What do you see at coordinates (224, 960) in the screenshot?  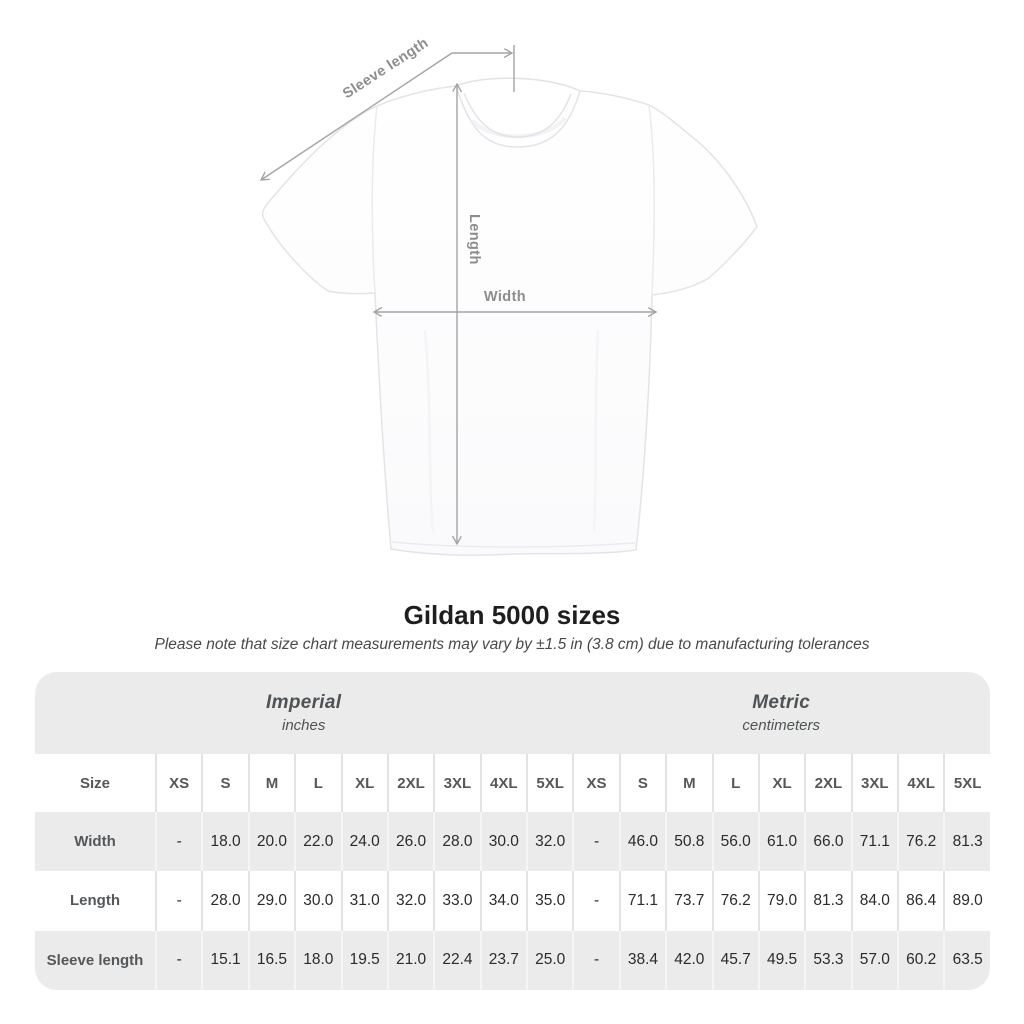 I see `measurement-value-cell: 15.1` at bounding box center [224, 960].